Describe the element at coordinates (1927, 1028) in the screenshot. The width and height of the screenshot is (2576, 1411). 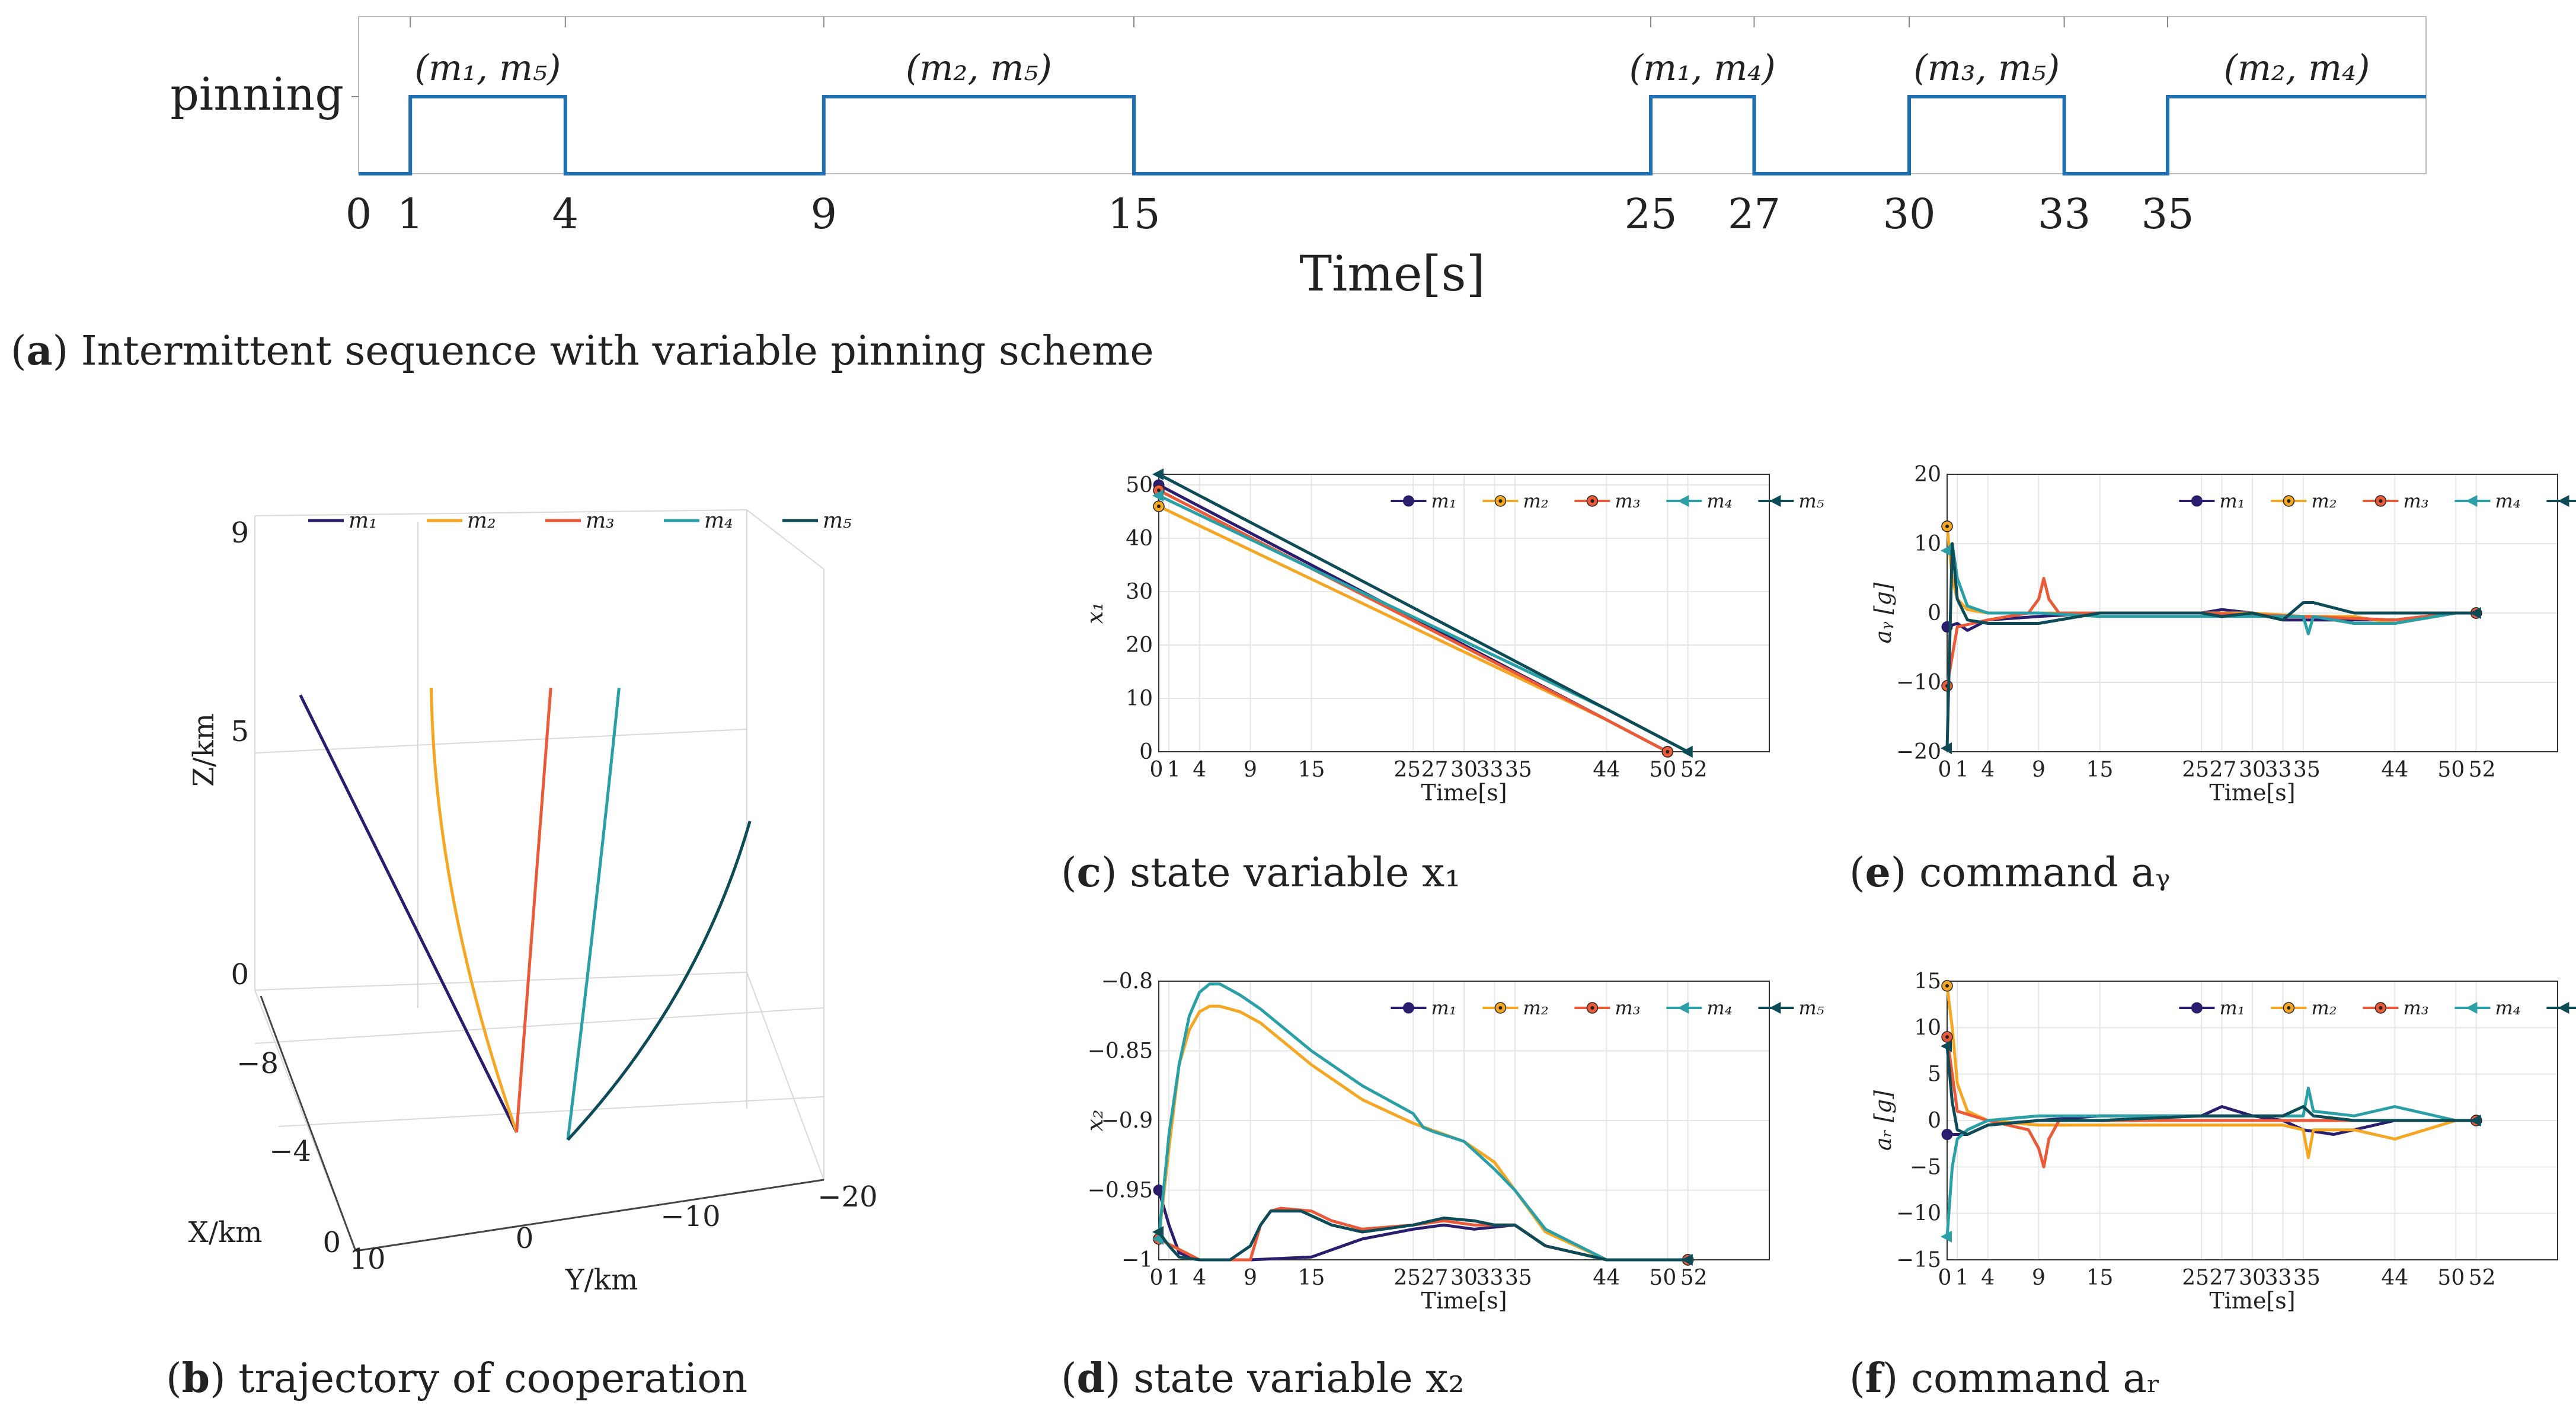
I see `y-tick-label: 10` at that location.